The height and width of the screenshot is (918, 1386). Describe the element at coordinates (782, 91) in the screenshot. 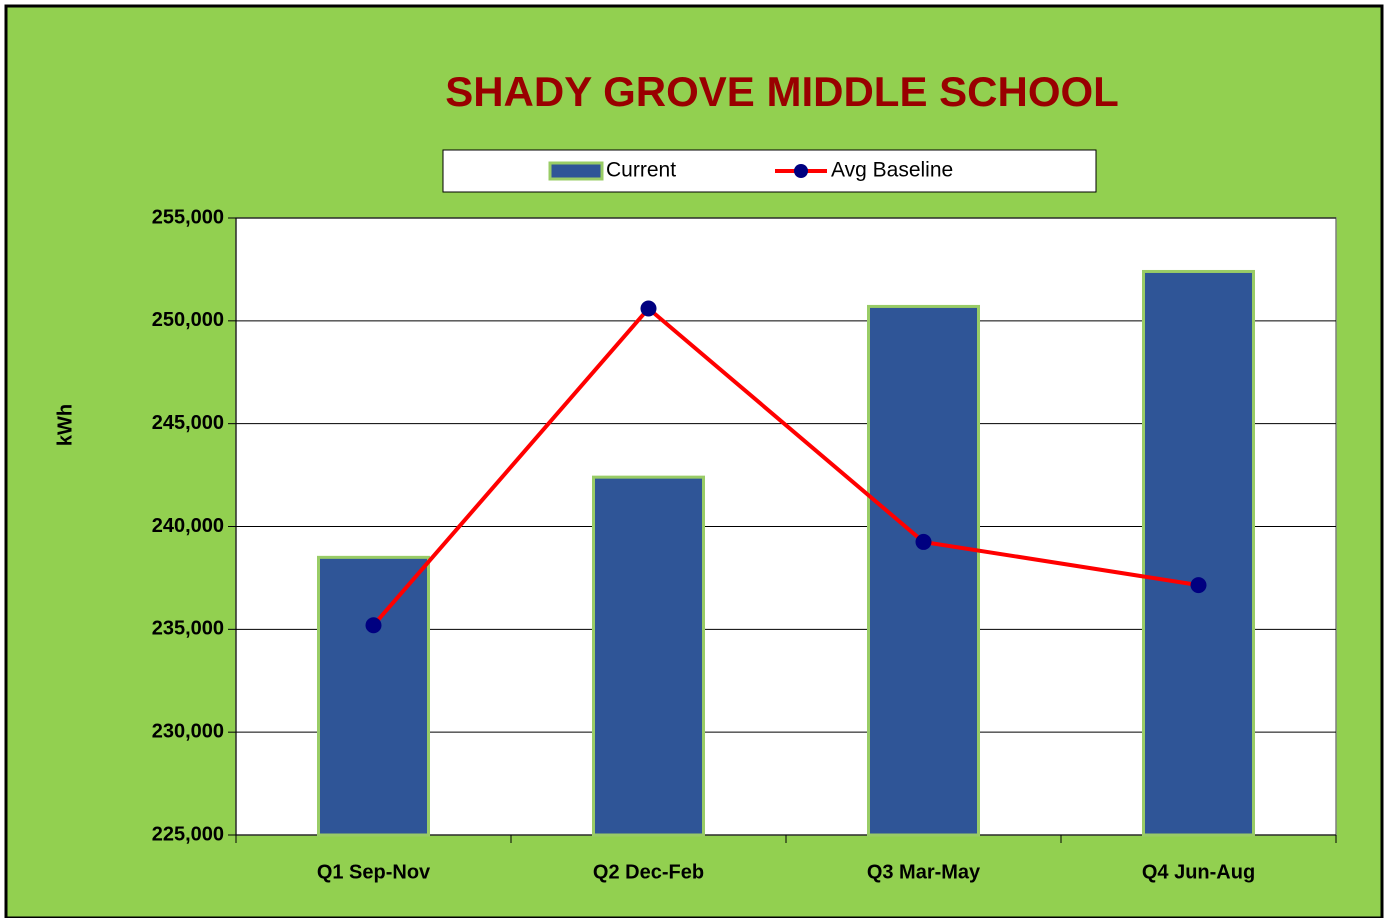

I see `chart-title: SHADY GROVE MIDDLE SCHOOL` at that location.